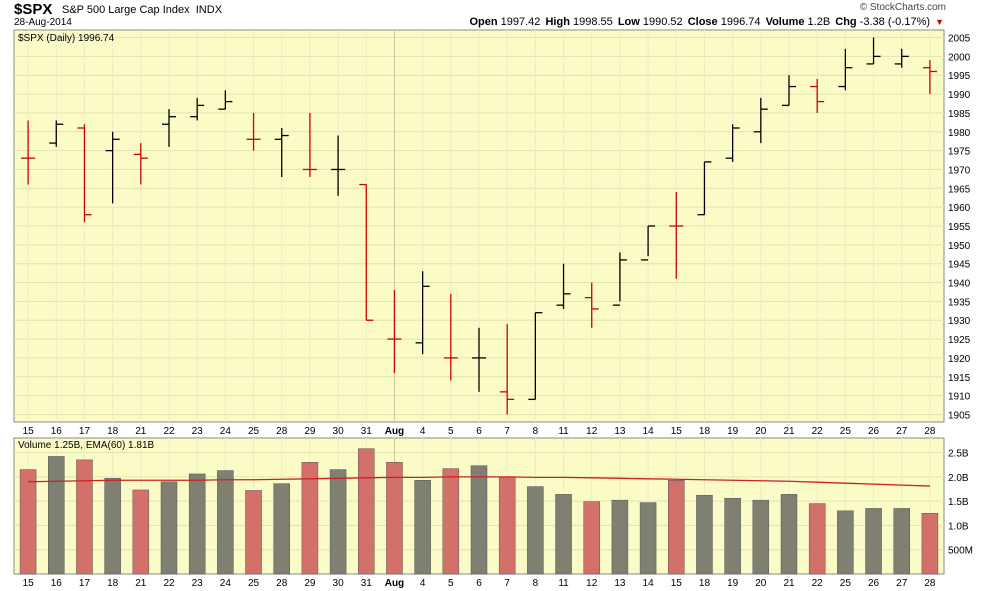 The image size is (990, 591). Describe the element at coordinates (959, 265) in the screenshot. I see `price-tick-label: 1945` at that location.